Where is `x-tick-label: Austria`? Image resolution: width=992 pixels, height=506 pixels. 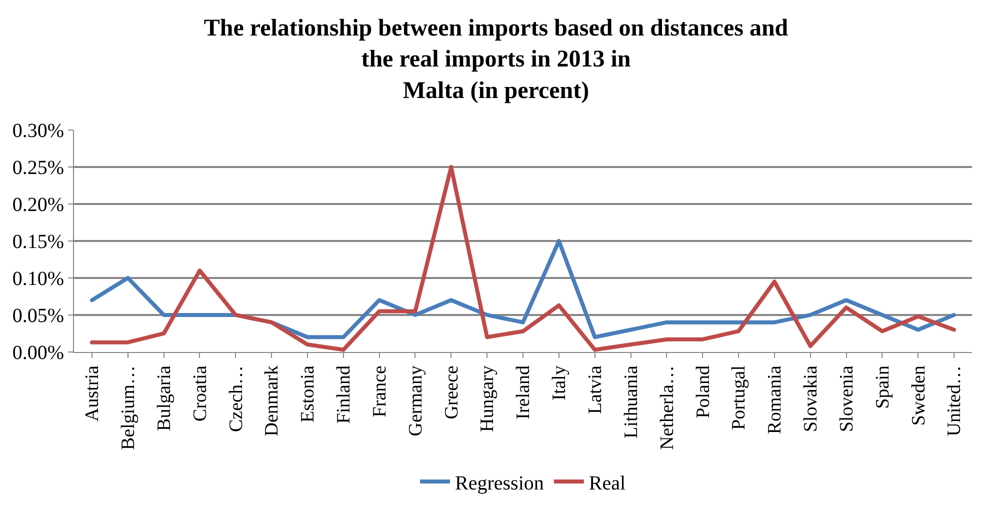
x-tick-label: Austria is located at coordinates (93, 393).